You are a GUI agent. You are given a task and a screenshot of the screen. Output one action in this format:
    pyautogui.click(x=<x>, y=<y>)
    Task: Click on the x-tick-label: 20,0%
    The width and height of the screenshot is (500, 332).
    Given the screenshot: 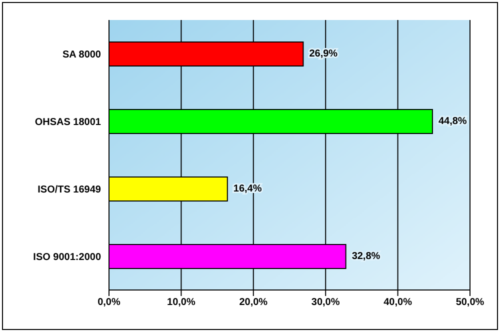 What is the action you would take?
    pyautogui.click(x=253, y=302)
    